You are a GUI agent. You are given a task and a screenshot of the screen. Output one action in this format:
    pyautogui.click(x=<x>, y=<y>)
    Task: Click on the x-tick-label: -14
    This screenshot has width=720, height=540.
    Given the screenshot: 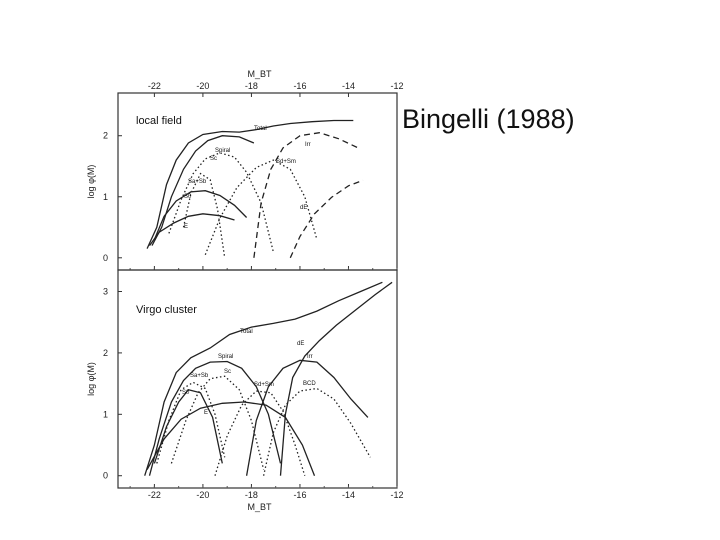 What is the action you would take?
    pyautogui.click(x=348, y=495)
    